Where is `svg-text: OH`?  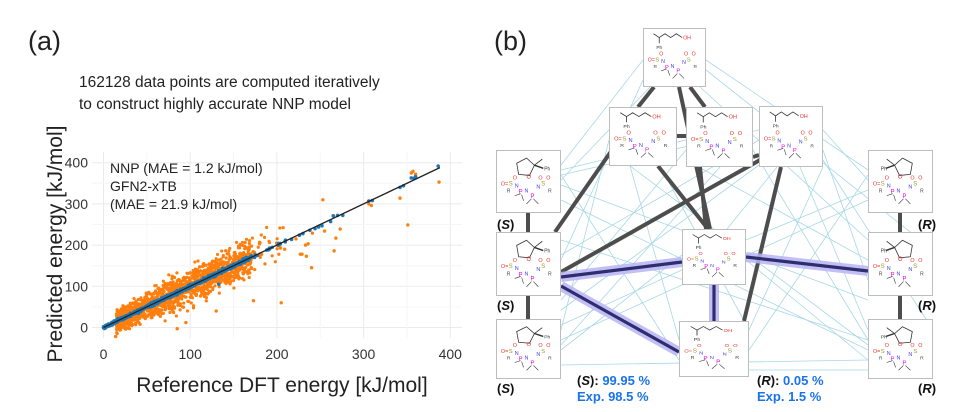
svg-text: OH is located at coordinates (728, 330).